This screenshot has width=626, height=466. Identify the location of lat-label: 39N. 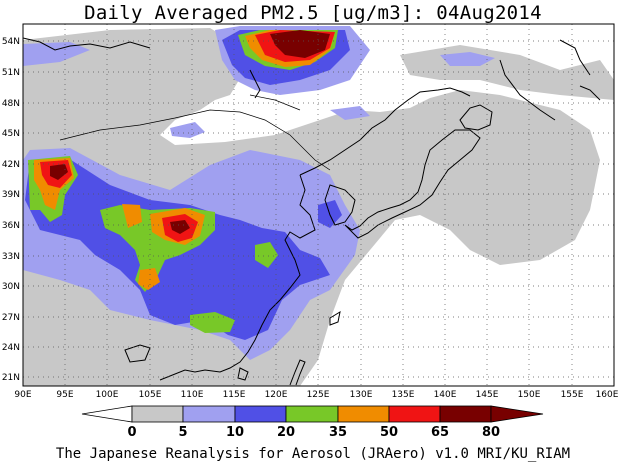
(11, 195).